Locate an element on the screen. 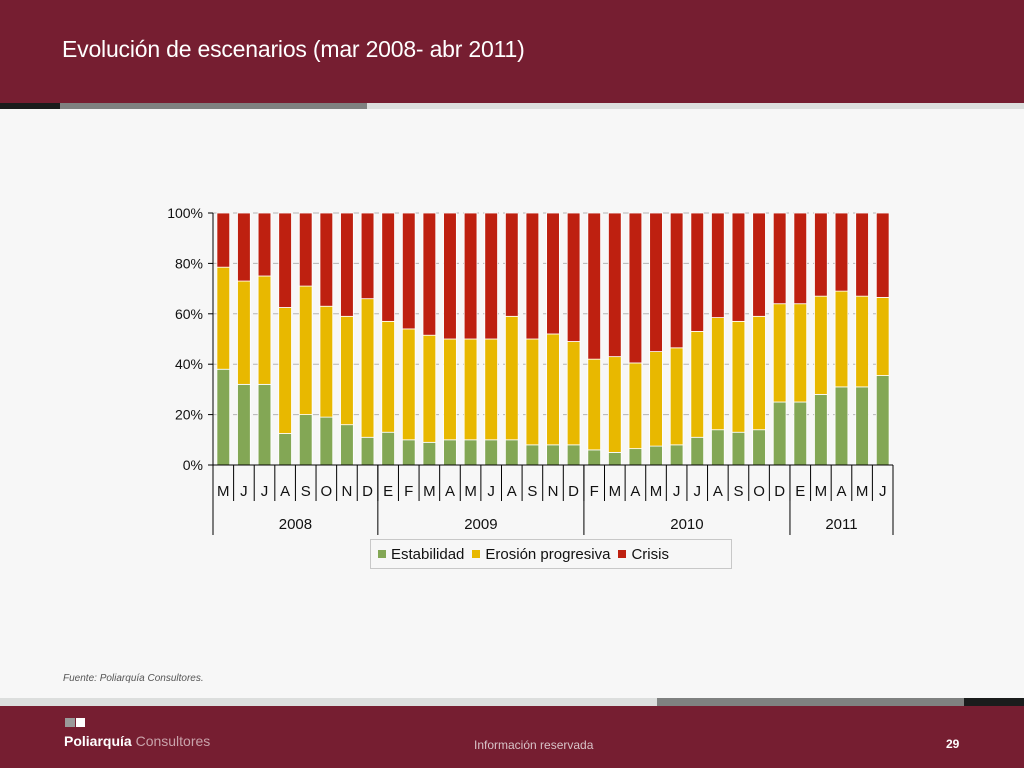  bottom-accent-light is located at coordinates (328, 702).